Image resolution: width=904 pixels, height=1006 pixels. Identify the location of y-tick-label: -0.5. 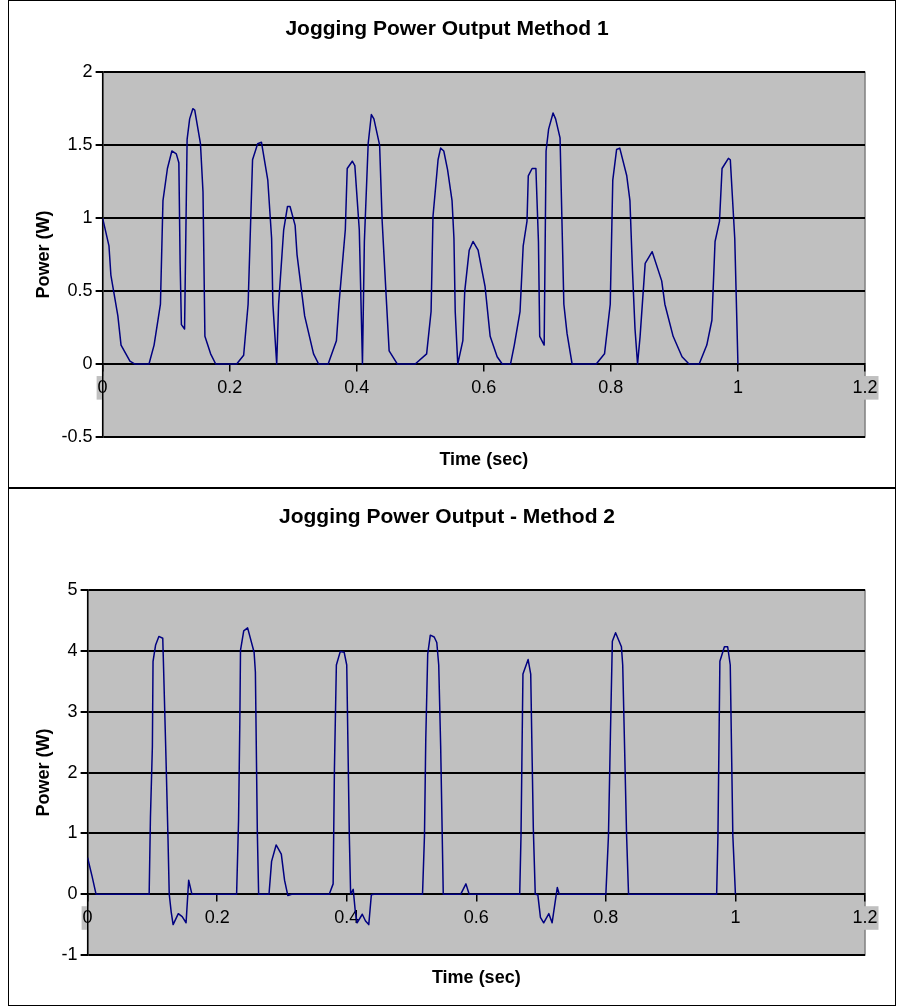
(77, 435).